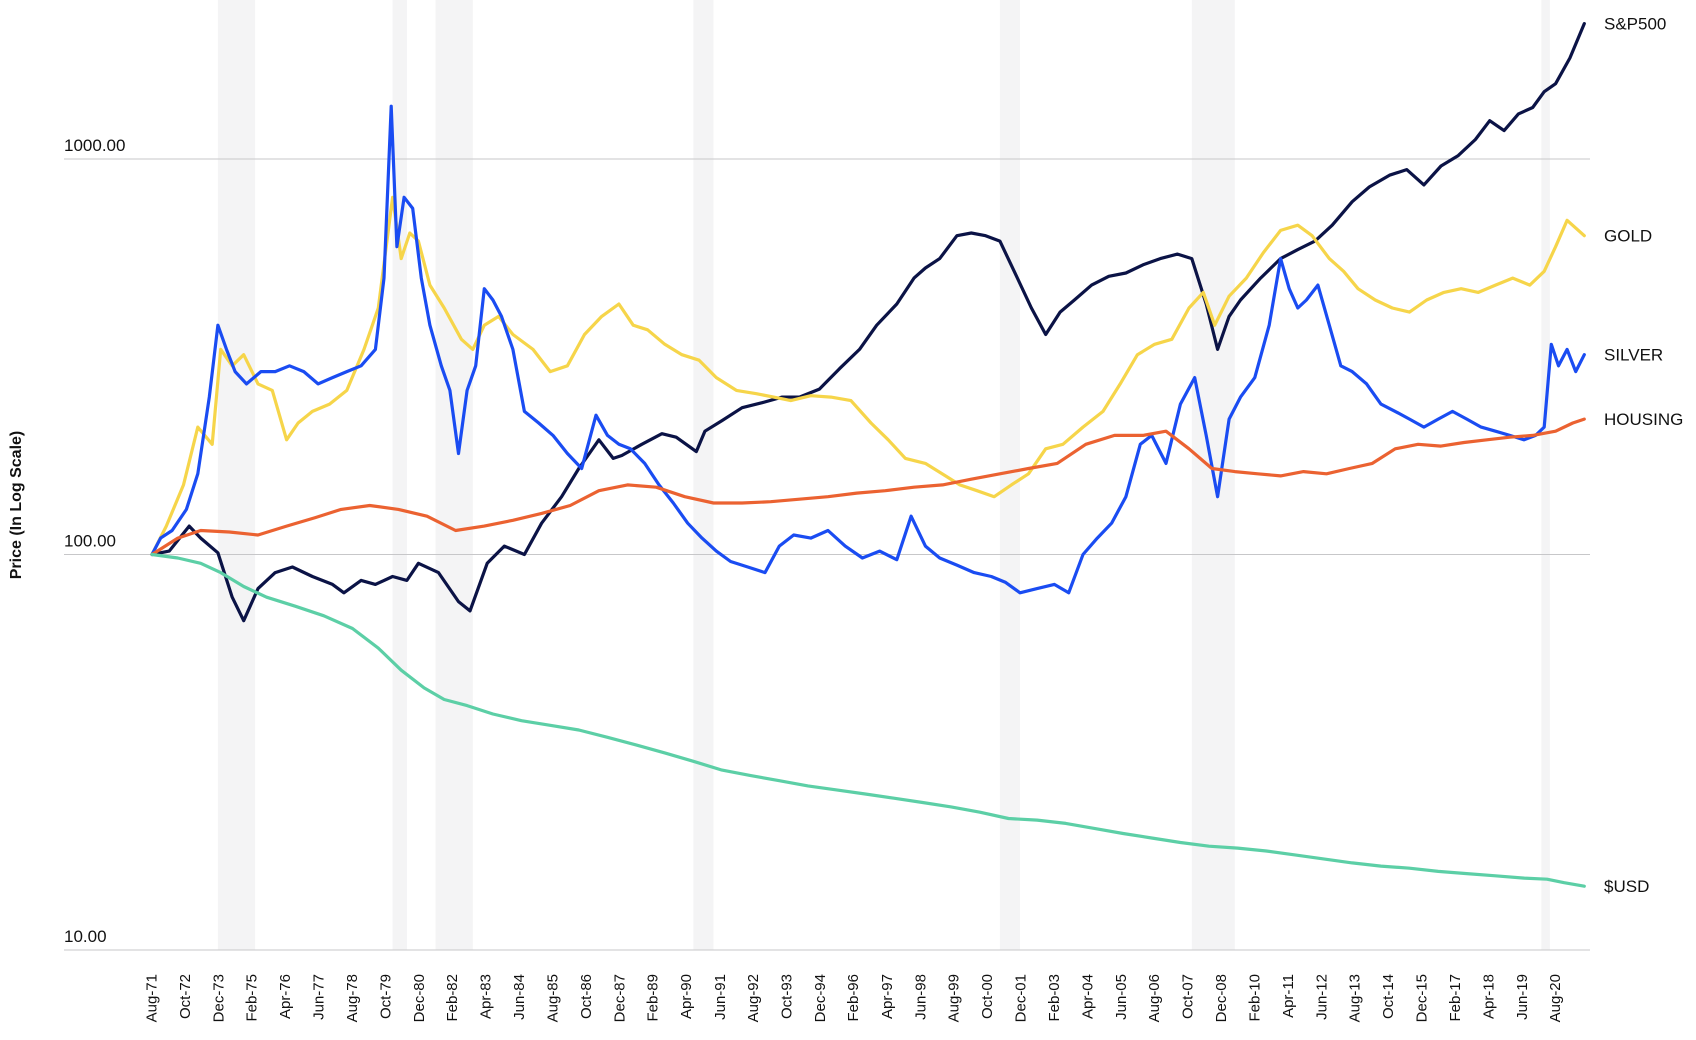  Describe the element at coordinates (820, 998) in the screenshot. I see `x-tick-label: Dec-94` at that location.